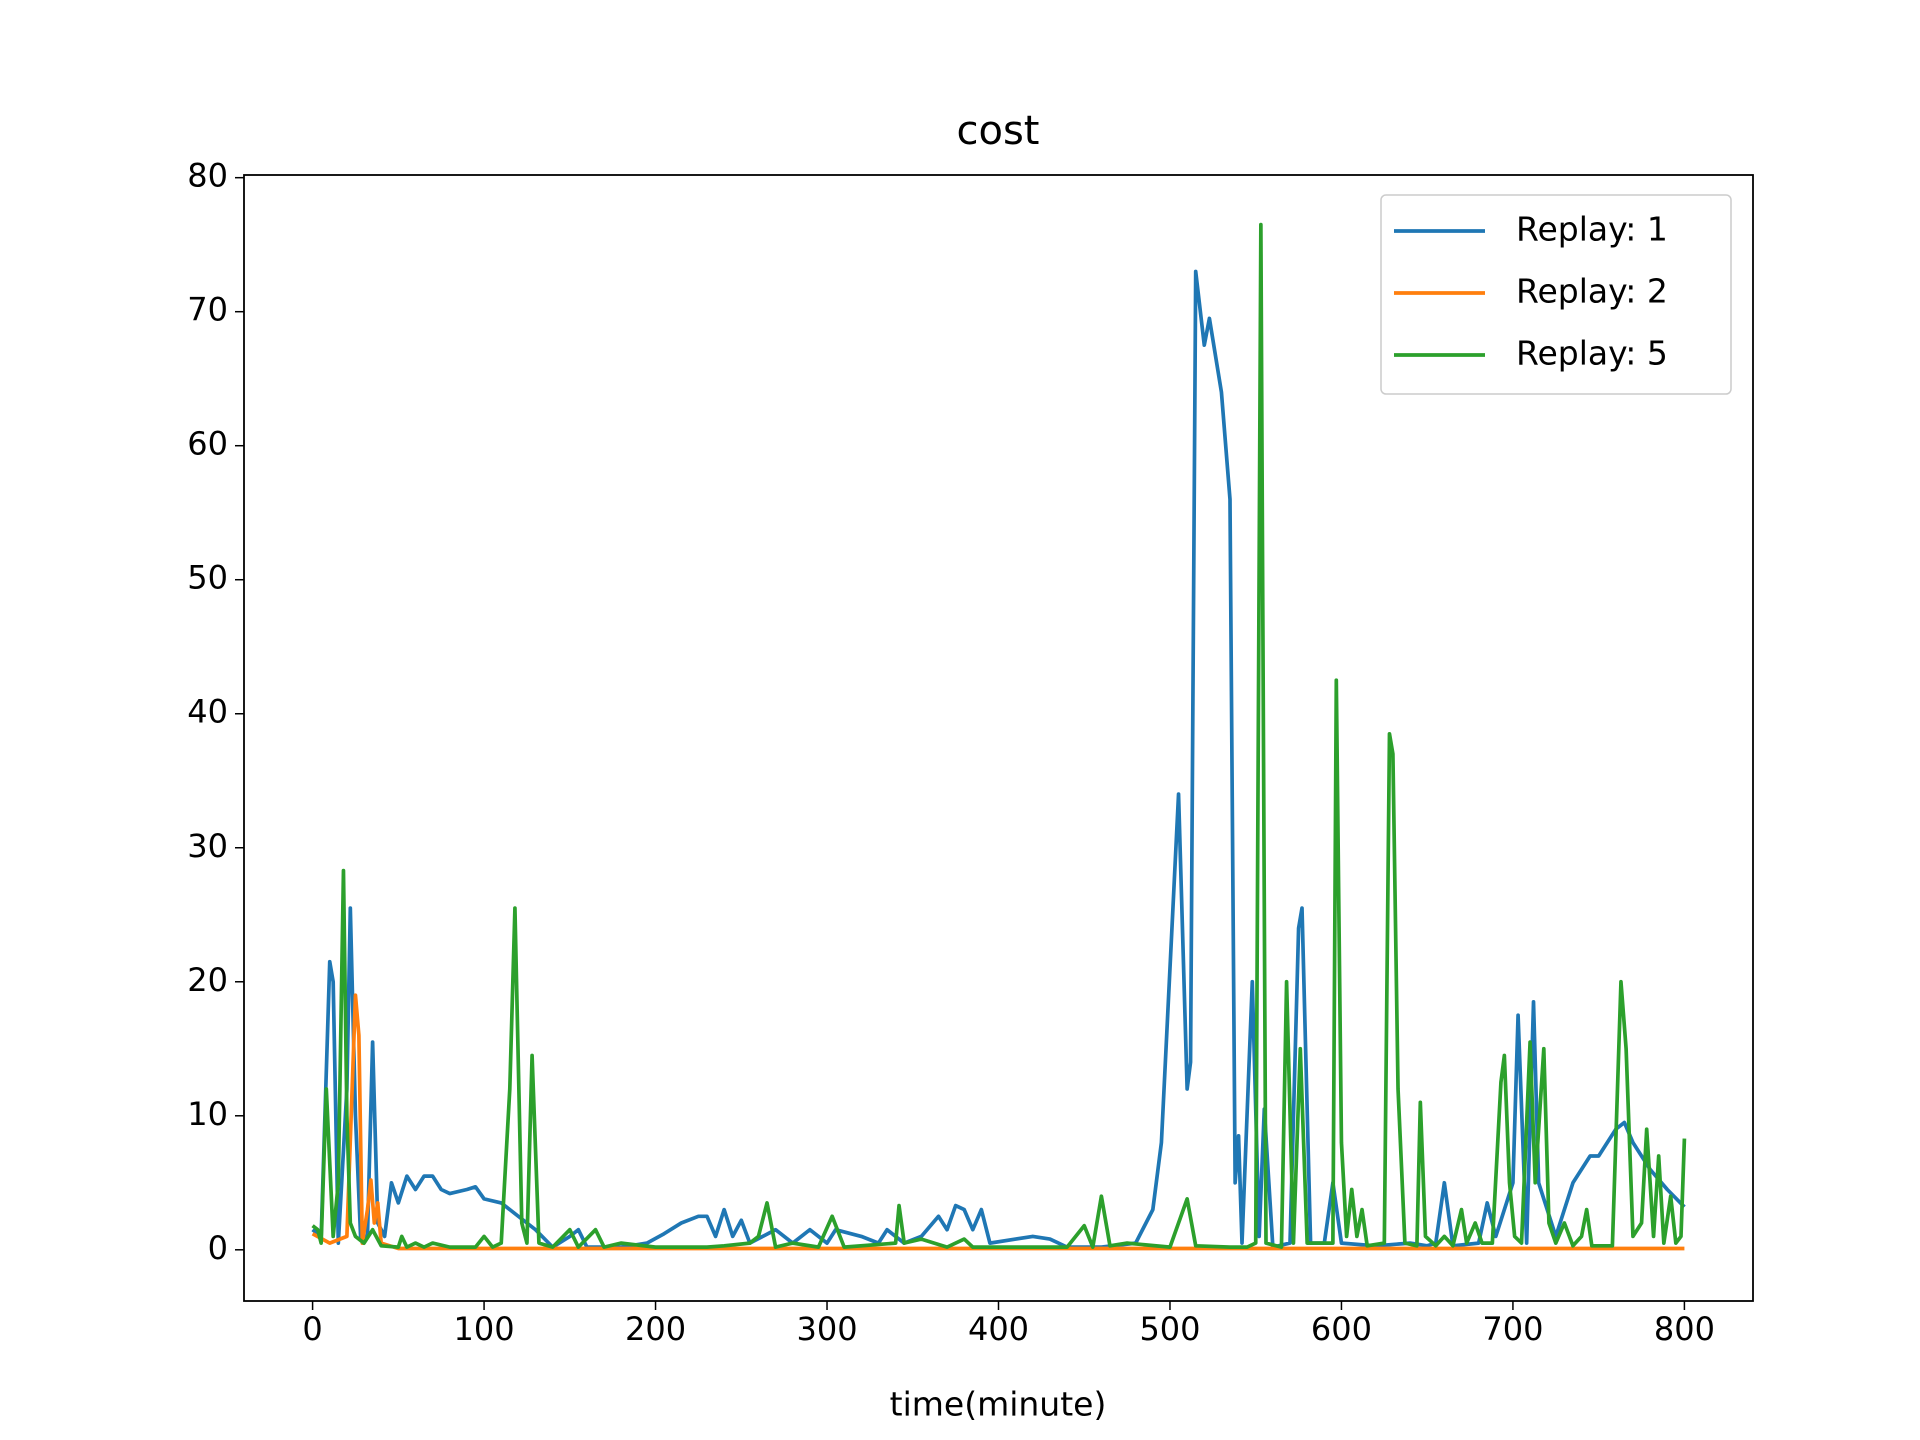  What do you see at coordinates (826, 1329) in the screenshot?
I see `x-tick-label: 300` at bounding box center [826, 1329].